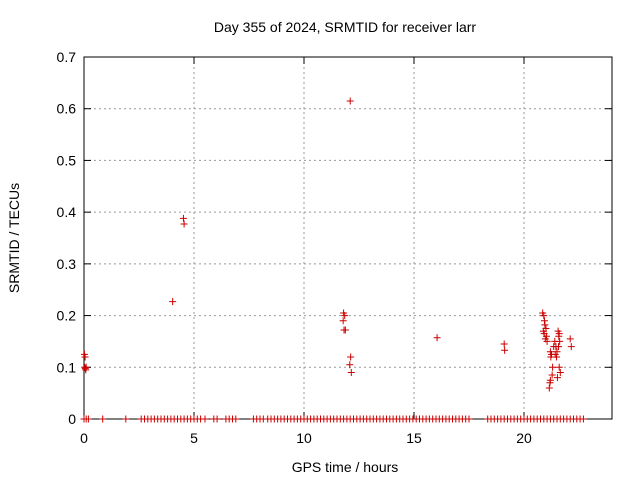  What do you see at coordinates (67, 316) in the screenshot?
I see `y-tick-label: 0.2` at bounding box center [67, 316].